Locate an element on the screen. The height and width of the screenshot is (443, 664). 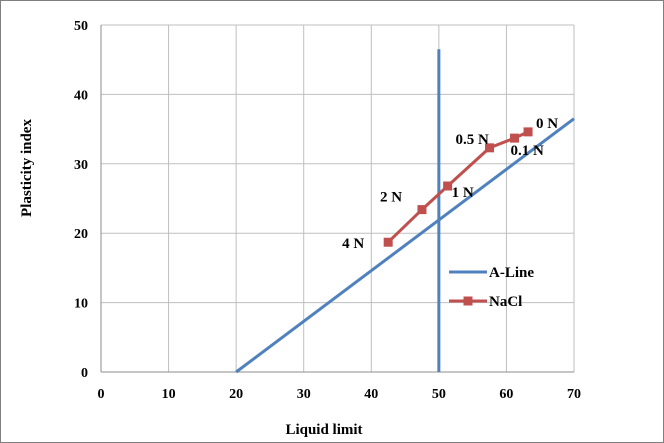
point-labels: 4 N 2 N 1 N 0.5 N 0.1 N 0 N is located at coordinates (450, 184).